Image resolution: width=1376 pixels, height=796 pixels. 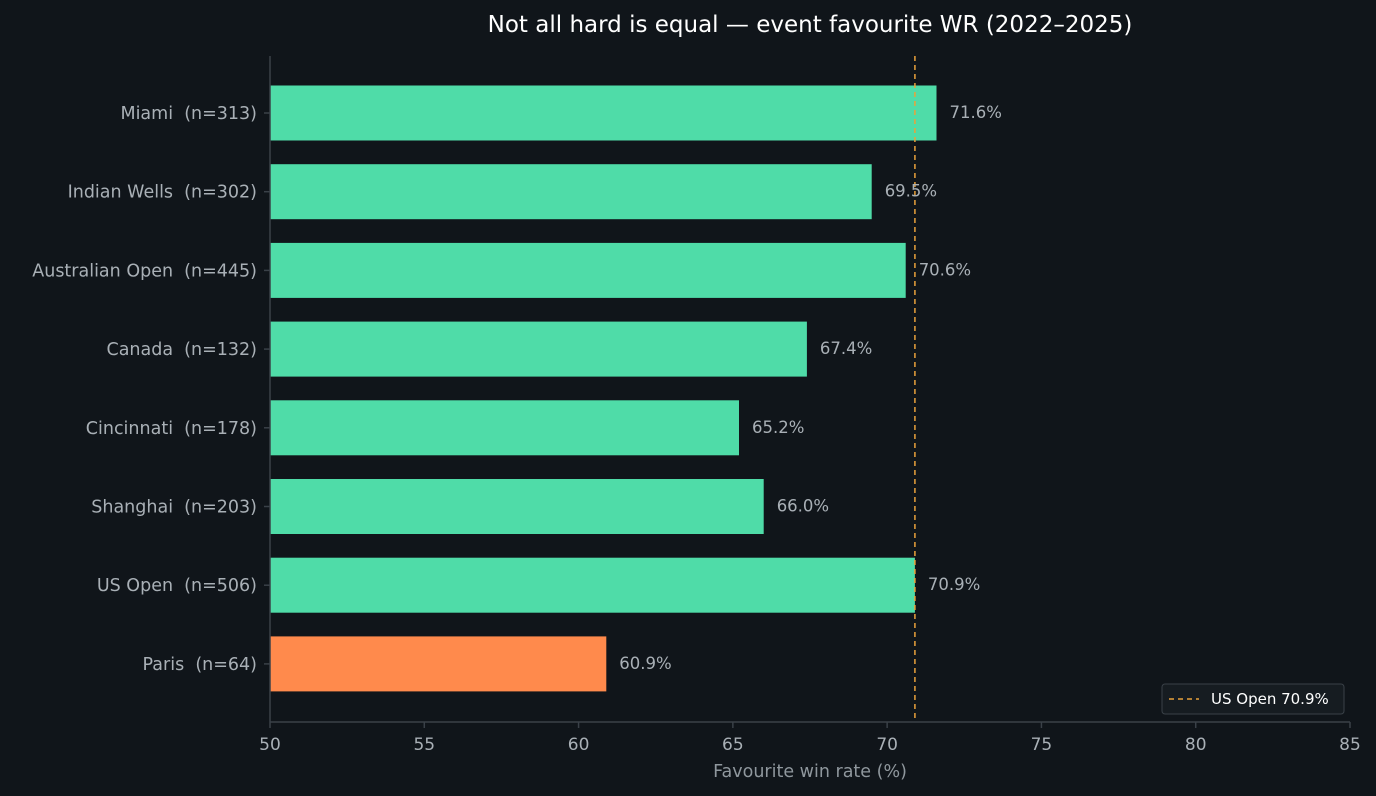 I want to click on x-tick-label: 80, so click(x=1196, y=745).